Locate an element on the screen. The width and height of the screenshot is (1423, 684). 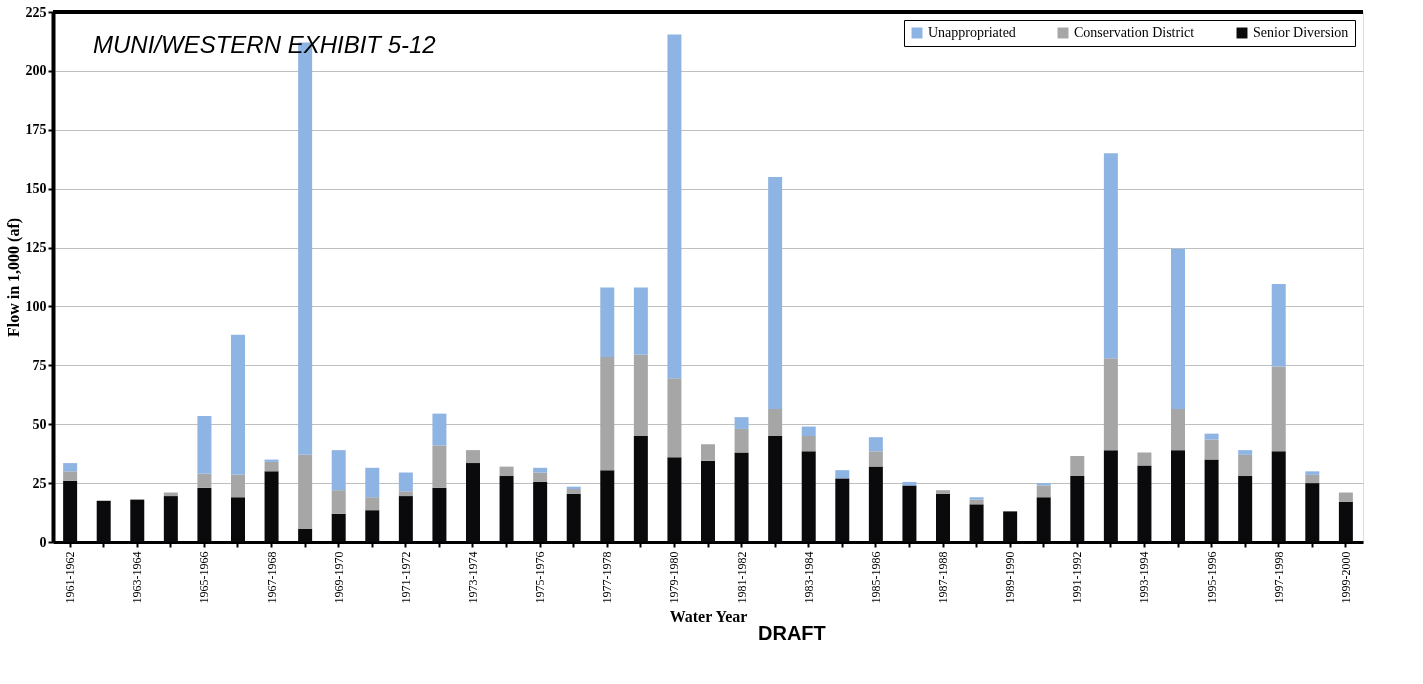
y-tick-label: 25 is located at coordinates (39, 483).